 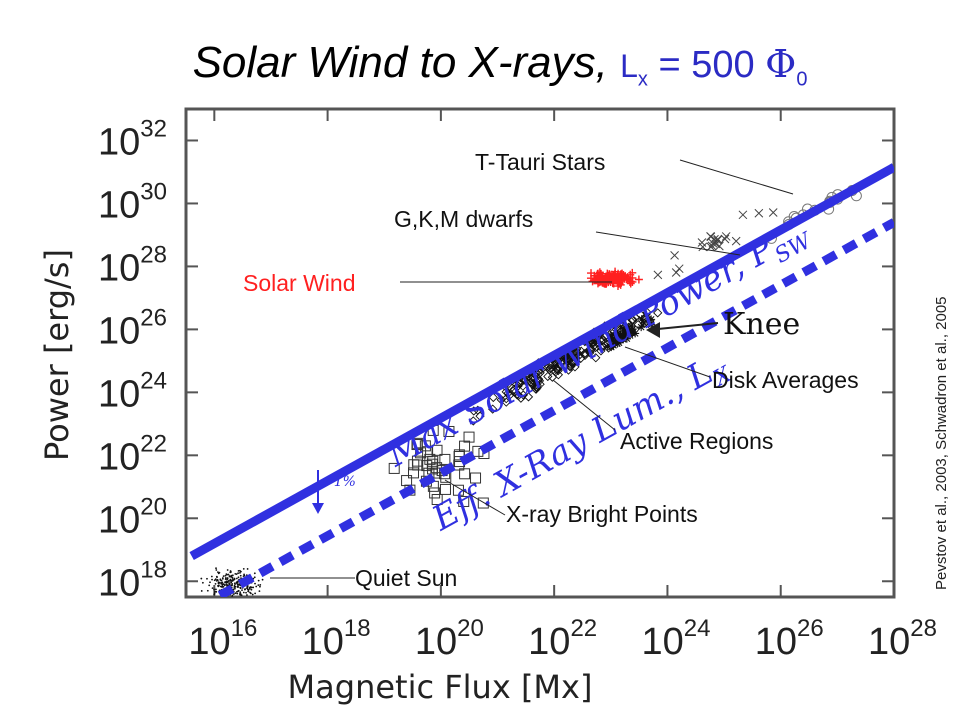 I want to click on y-tick-label: 1022, so click(x=132, y=454).